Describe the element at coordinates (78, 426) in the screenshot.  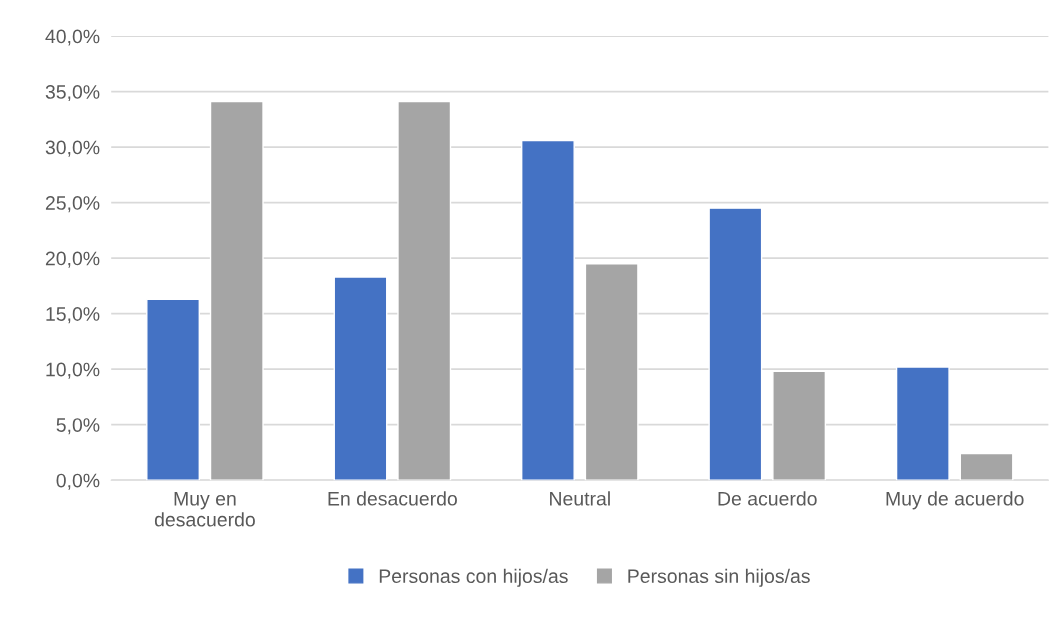
I see `y-tick-label: 5,0%` at that location.